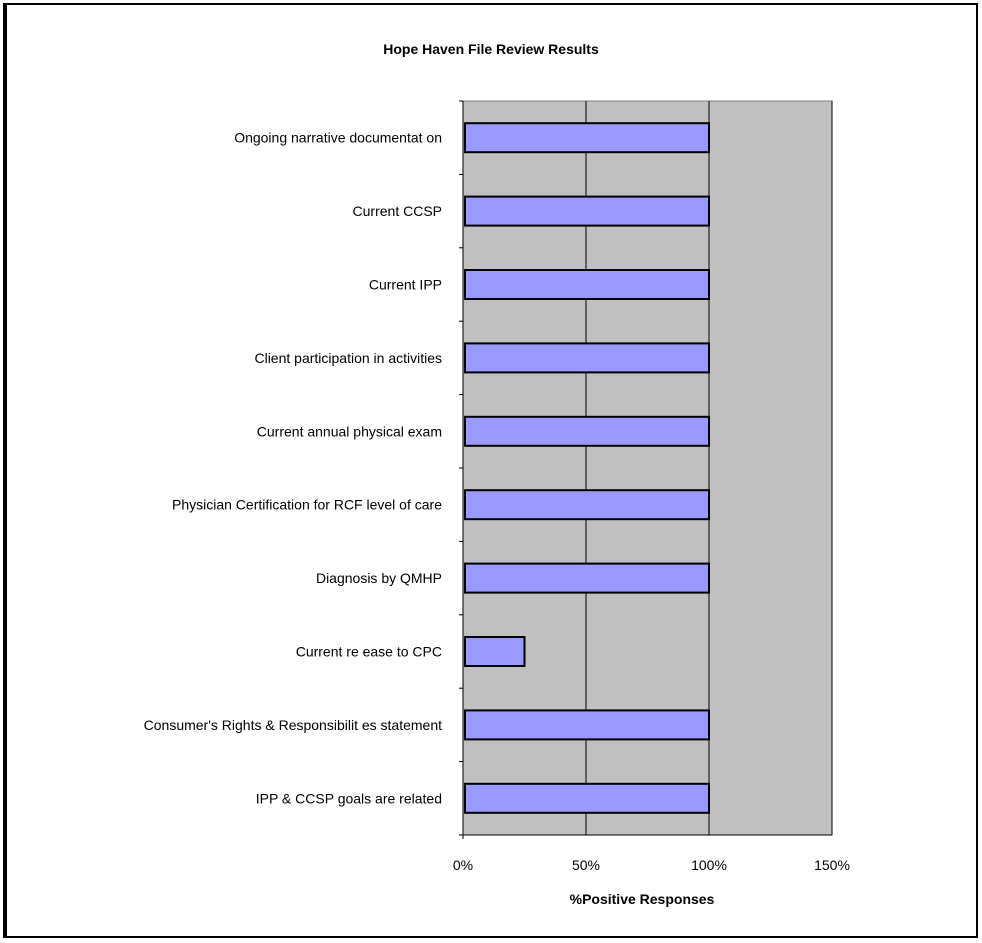  What do you see at coordinates (832, 865) in the screenshot?
I see `x-tick-label-3: 150%` at bounding box center [832, 865].